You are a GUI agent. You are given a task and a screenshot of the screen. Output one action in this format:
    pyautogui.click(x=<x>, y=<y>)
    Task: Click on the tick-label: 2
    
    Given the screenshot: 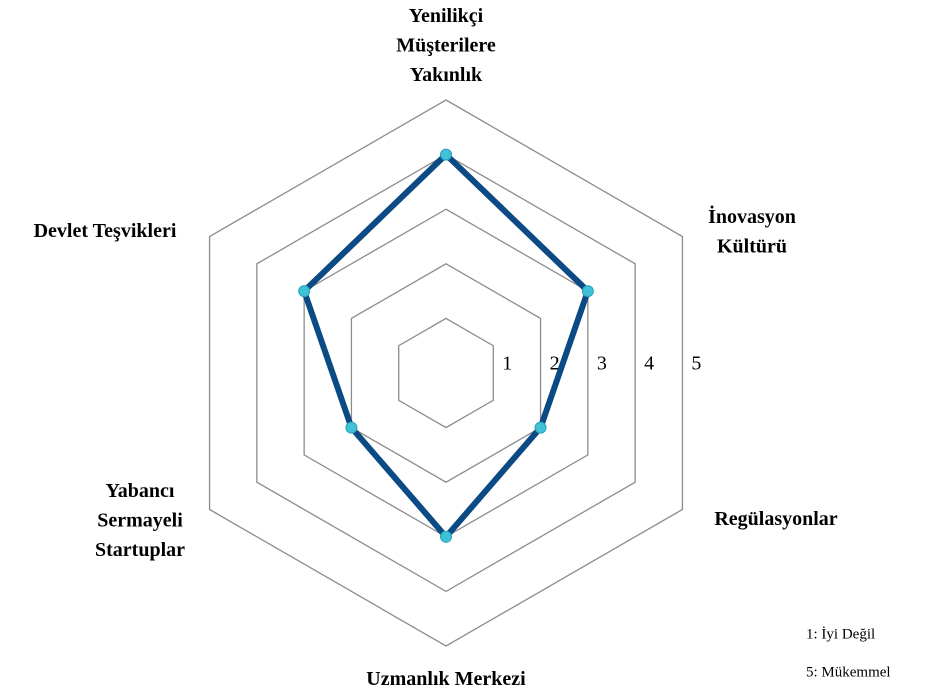 What is the action you would take?
    pyautogui.click(x=555, y=364)
    